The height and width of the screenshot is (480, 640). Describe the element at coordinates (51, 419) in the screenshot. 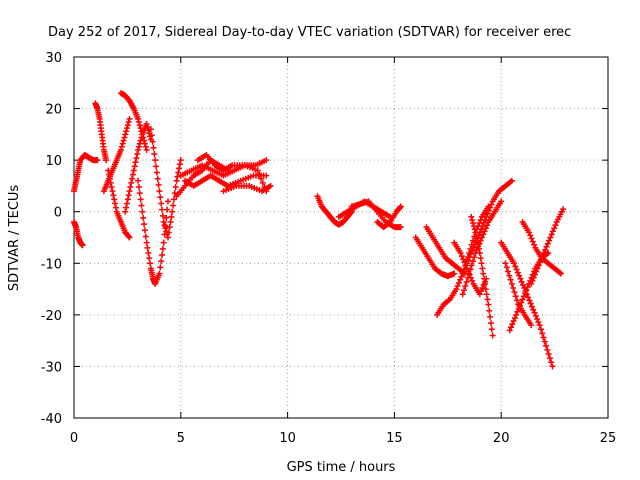

I see `y-tick-label: -40` at that location.